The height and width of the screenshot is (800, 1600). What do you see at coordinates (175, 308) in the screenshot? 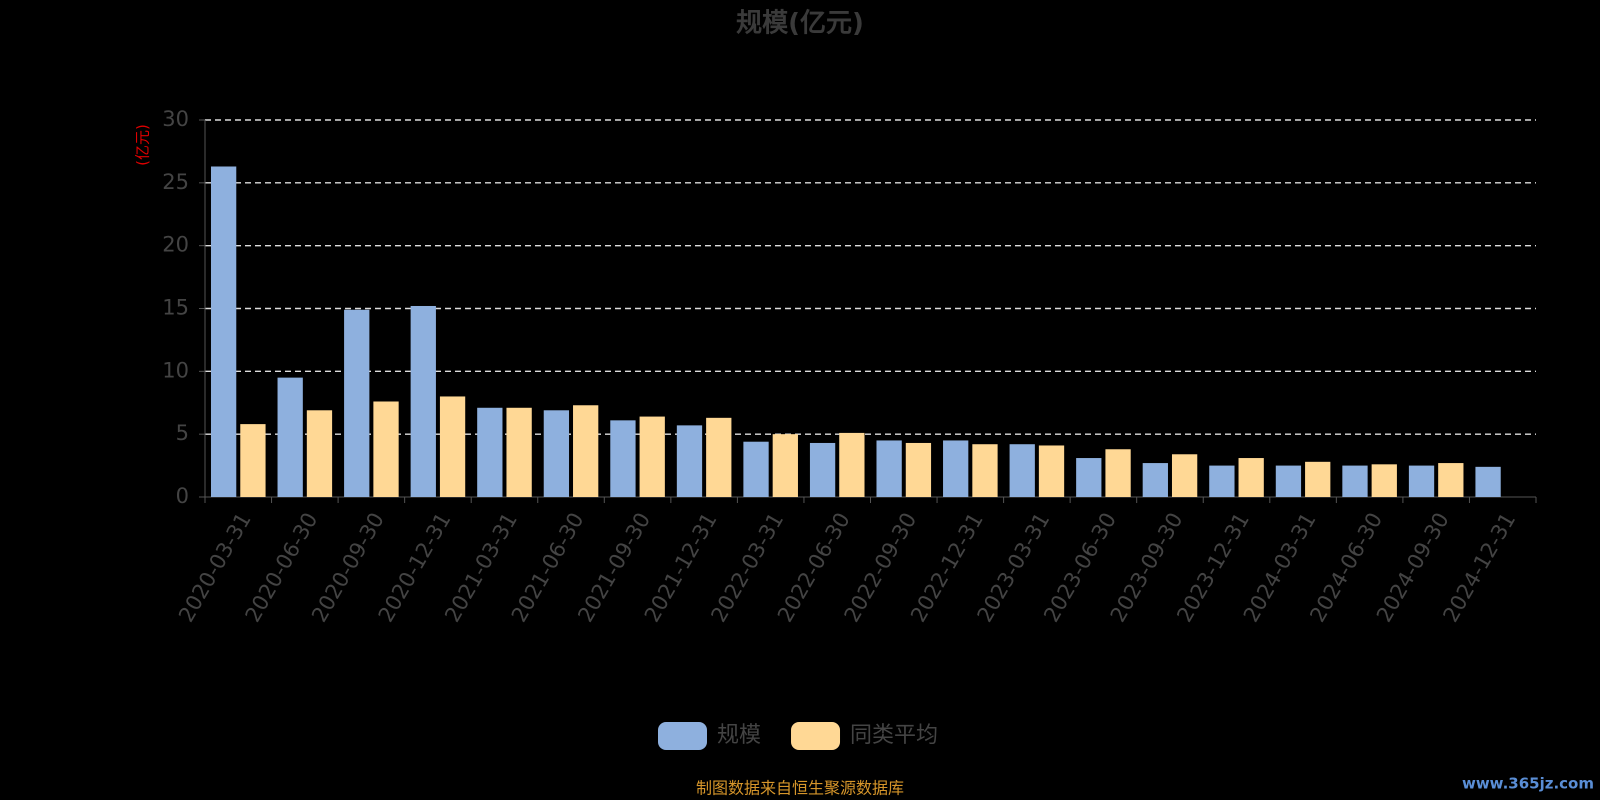
I see `y-tick-label: 15` at bounding box center [175, 308].